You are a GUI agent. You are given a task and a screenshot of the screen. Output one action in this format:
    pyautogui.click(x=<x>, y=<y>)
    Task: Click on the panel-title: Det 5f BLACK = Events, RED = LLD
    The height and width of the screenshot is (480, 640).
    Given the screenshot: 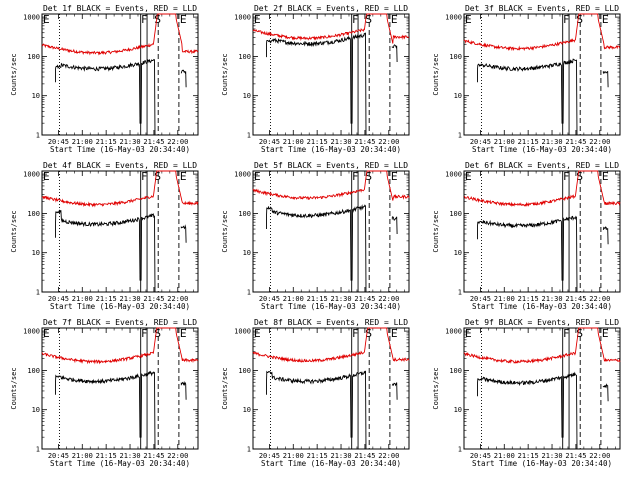 What is the action you would take?
    pyautogui.click(x=331, y=165)
    